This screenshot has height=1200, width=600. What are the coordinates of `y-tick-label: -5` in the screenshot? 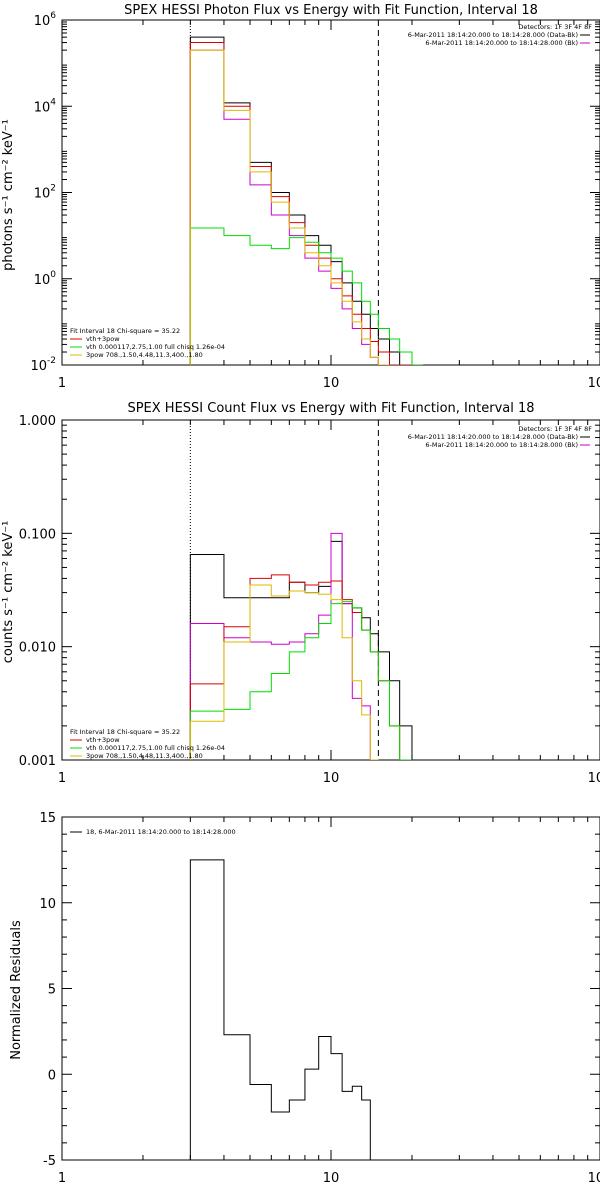 It's located at (49, 1161).